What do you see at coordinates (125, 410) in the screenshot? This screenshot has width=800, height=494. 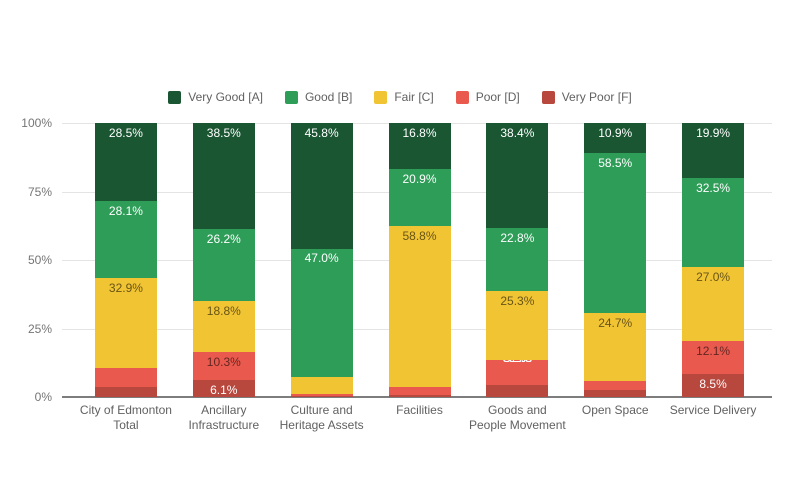 I see `x-axis-label-line: City of Edmonton` at bounding box center [125, 410].